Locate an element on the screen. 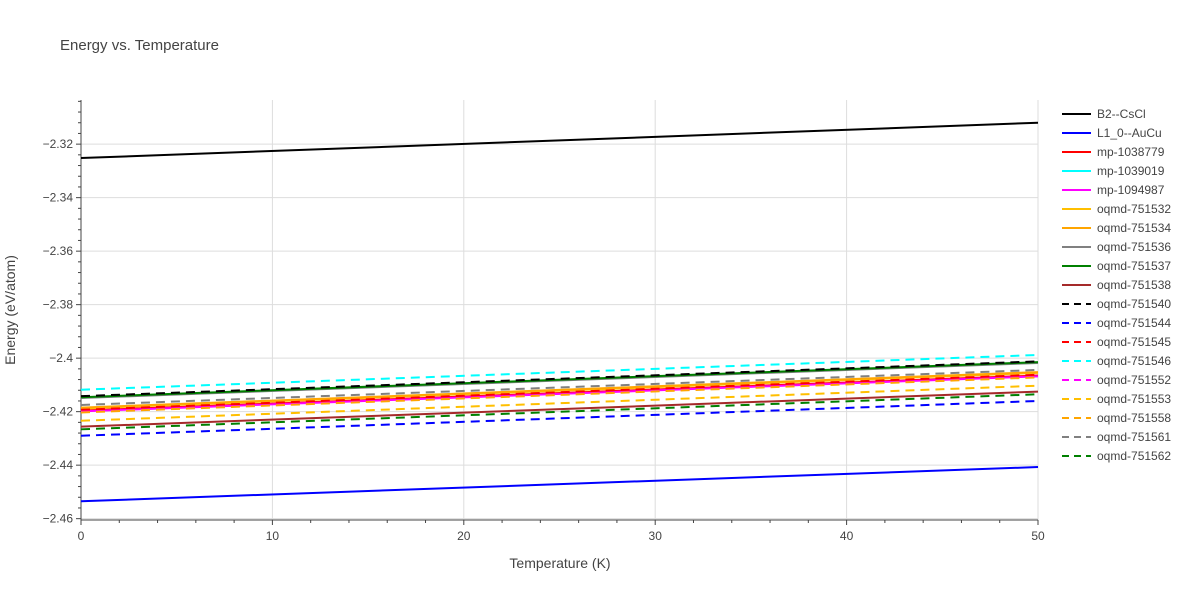 The width and height of the screenshot is (1200, 600). y-tick-label: −2.4 is located at coordinates (61, 358).